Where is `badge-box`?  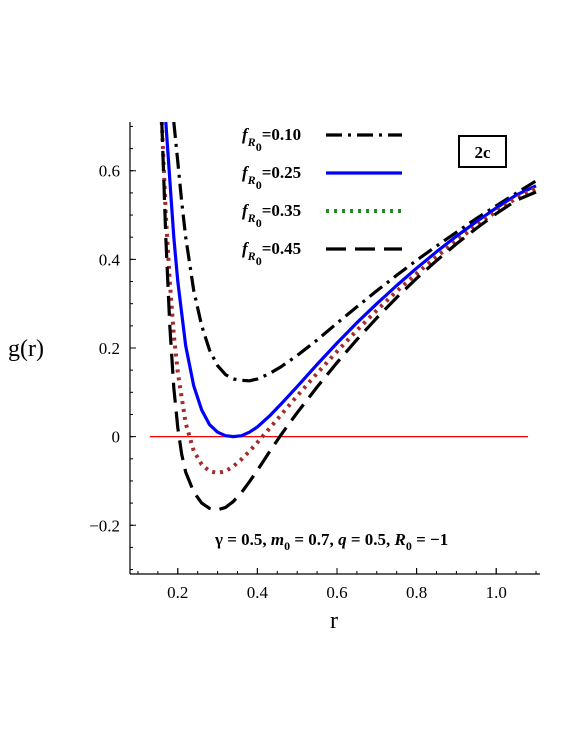 badge-box is located at coordinates (482, 151).